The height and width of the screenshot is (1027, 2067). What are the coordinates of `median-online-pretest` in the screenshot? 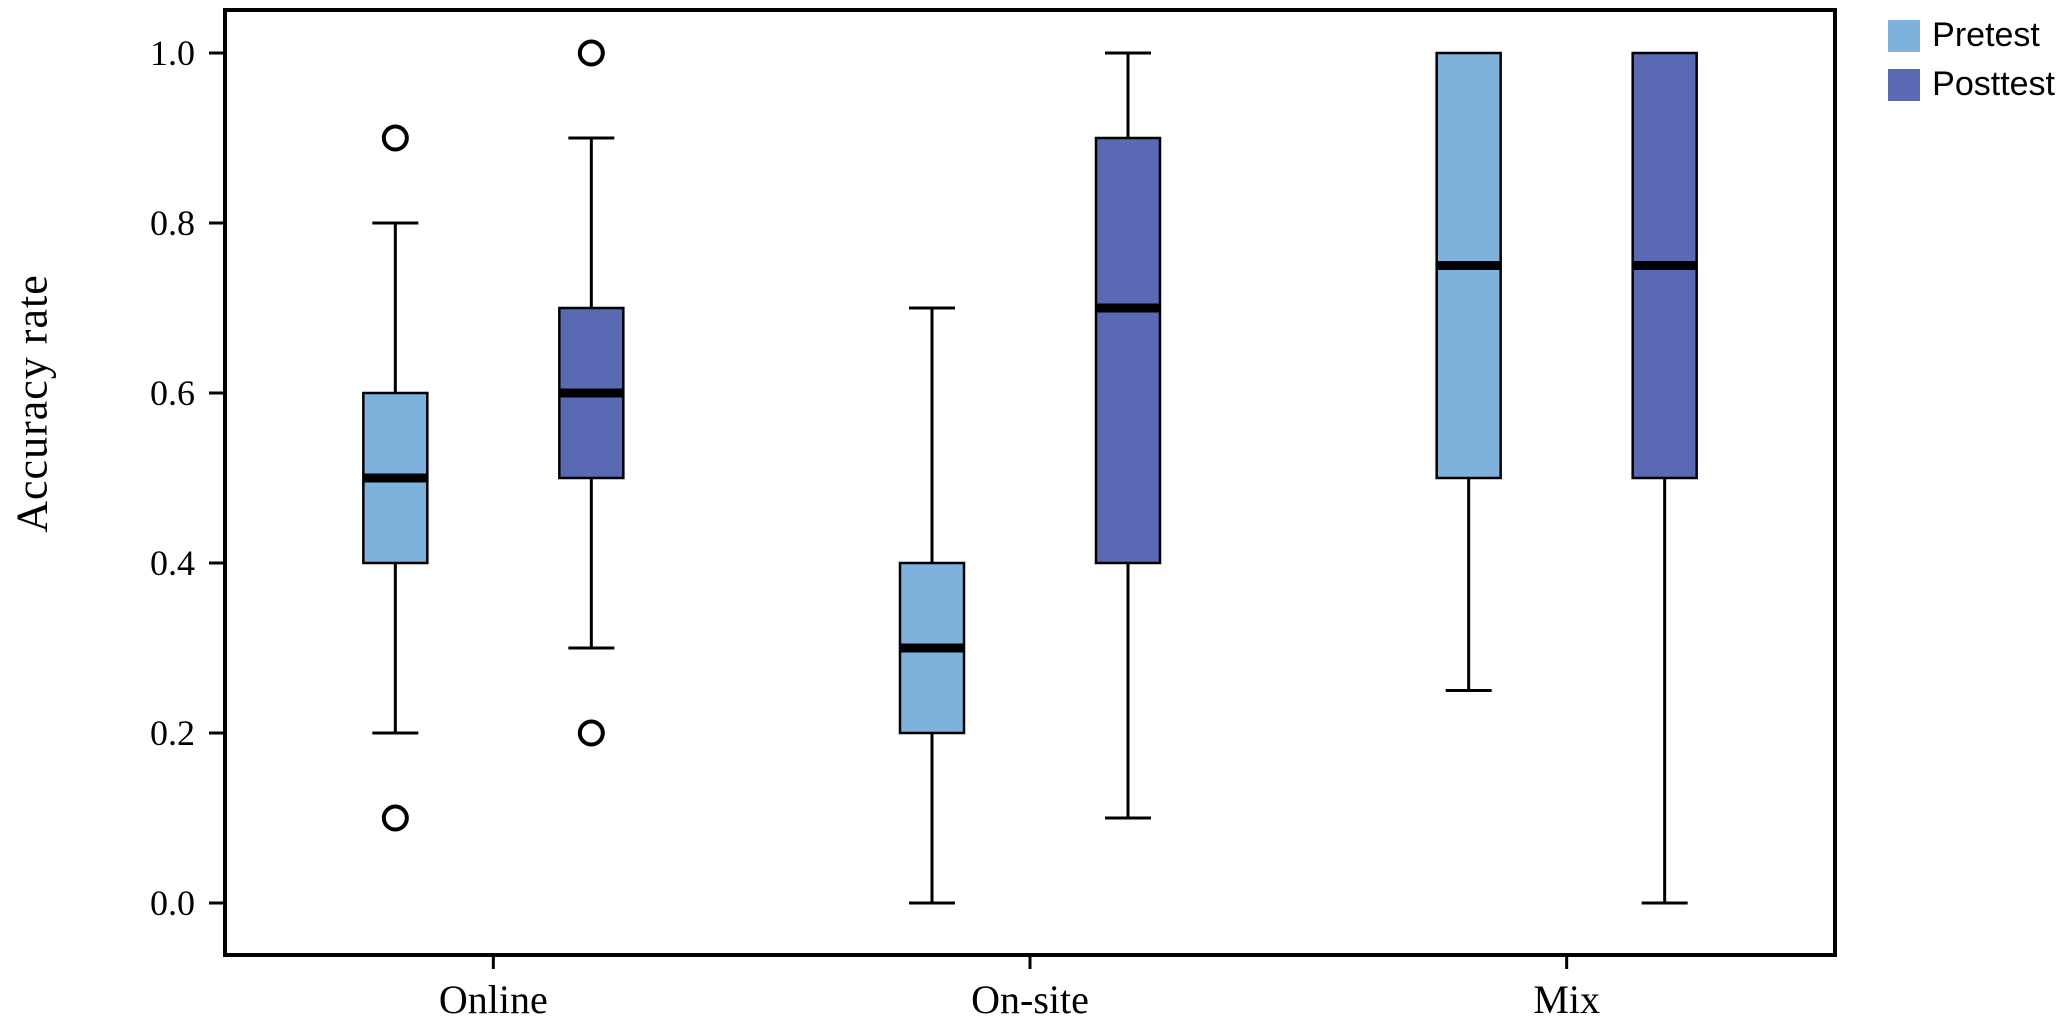 It's located at (395, 478).